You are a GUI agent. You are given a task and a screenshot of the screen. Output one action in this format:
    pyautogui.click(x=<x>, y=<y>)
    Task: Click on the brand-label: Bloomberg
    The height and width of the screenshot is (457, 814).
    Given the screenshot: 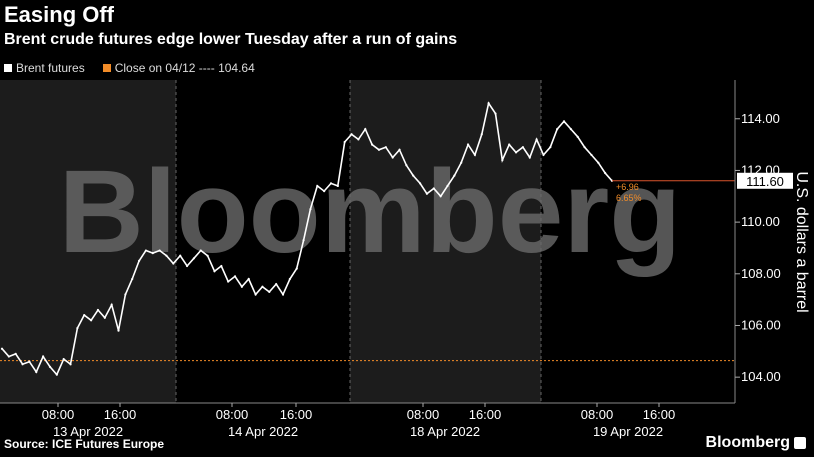 What is the action you would take?
    pyautogui.click(x=747, y=442)
    